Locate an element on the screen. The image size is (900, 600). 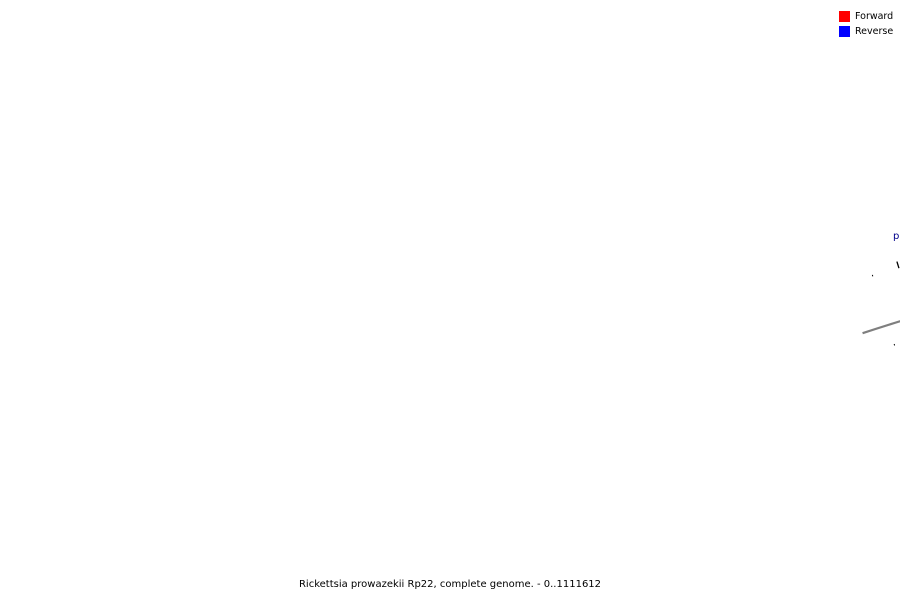
legend-swatch-forward is located at coordinates (844, 16).